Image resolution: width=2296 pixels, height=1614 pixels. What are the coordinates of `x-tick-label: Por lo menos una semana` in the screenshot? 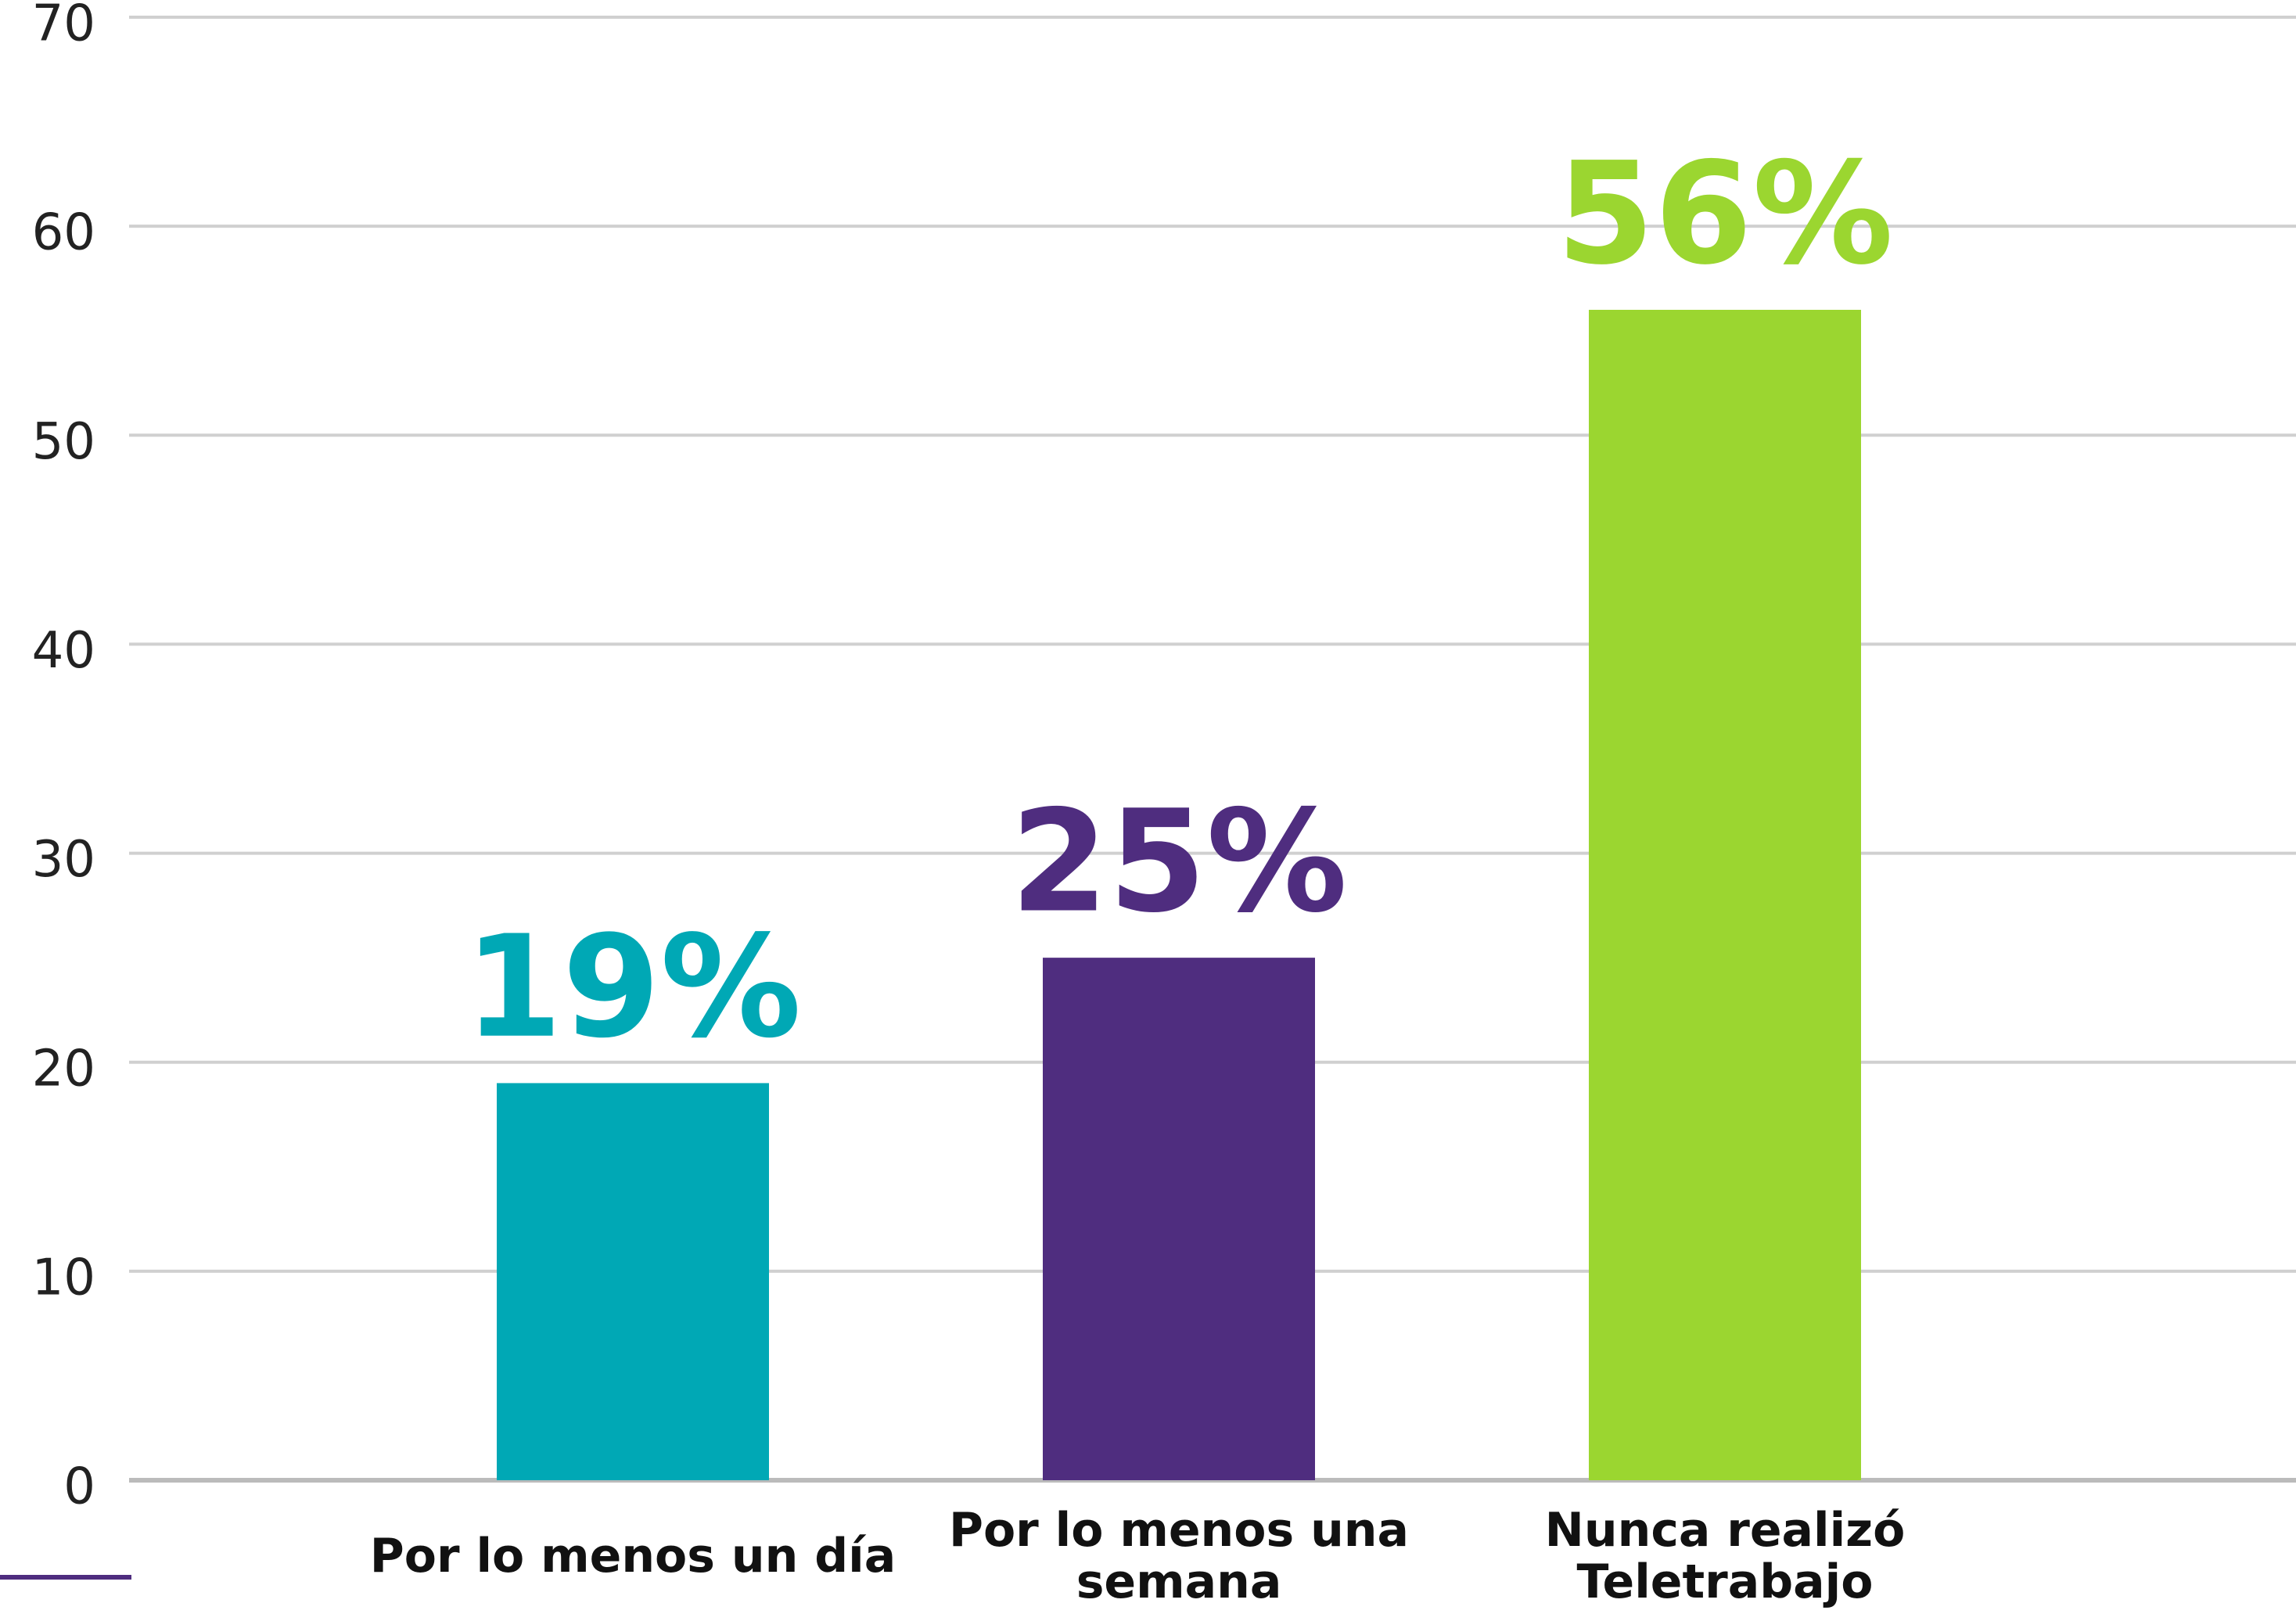 It's located at (1179, 1556).